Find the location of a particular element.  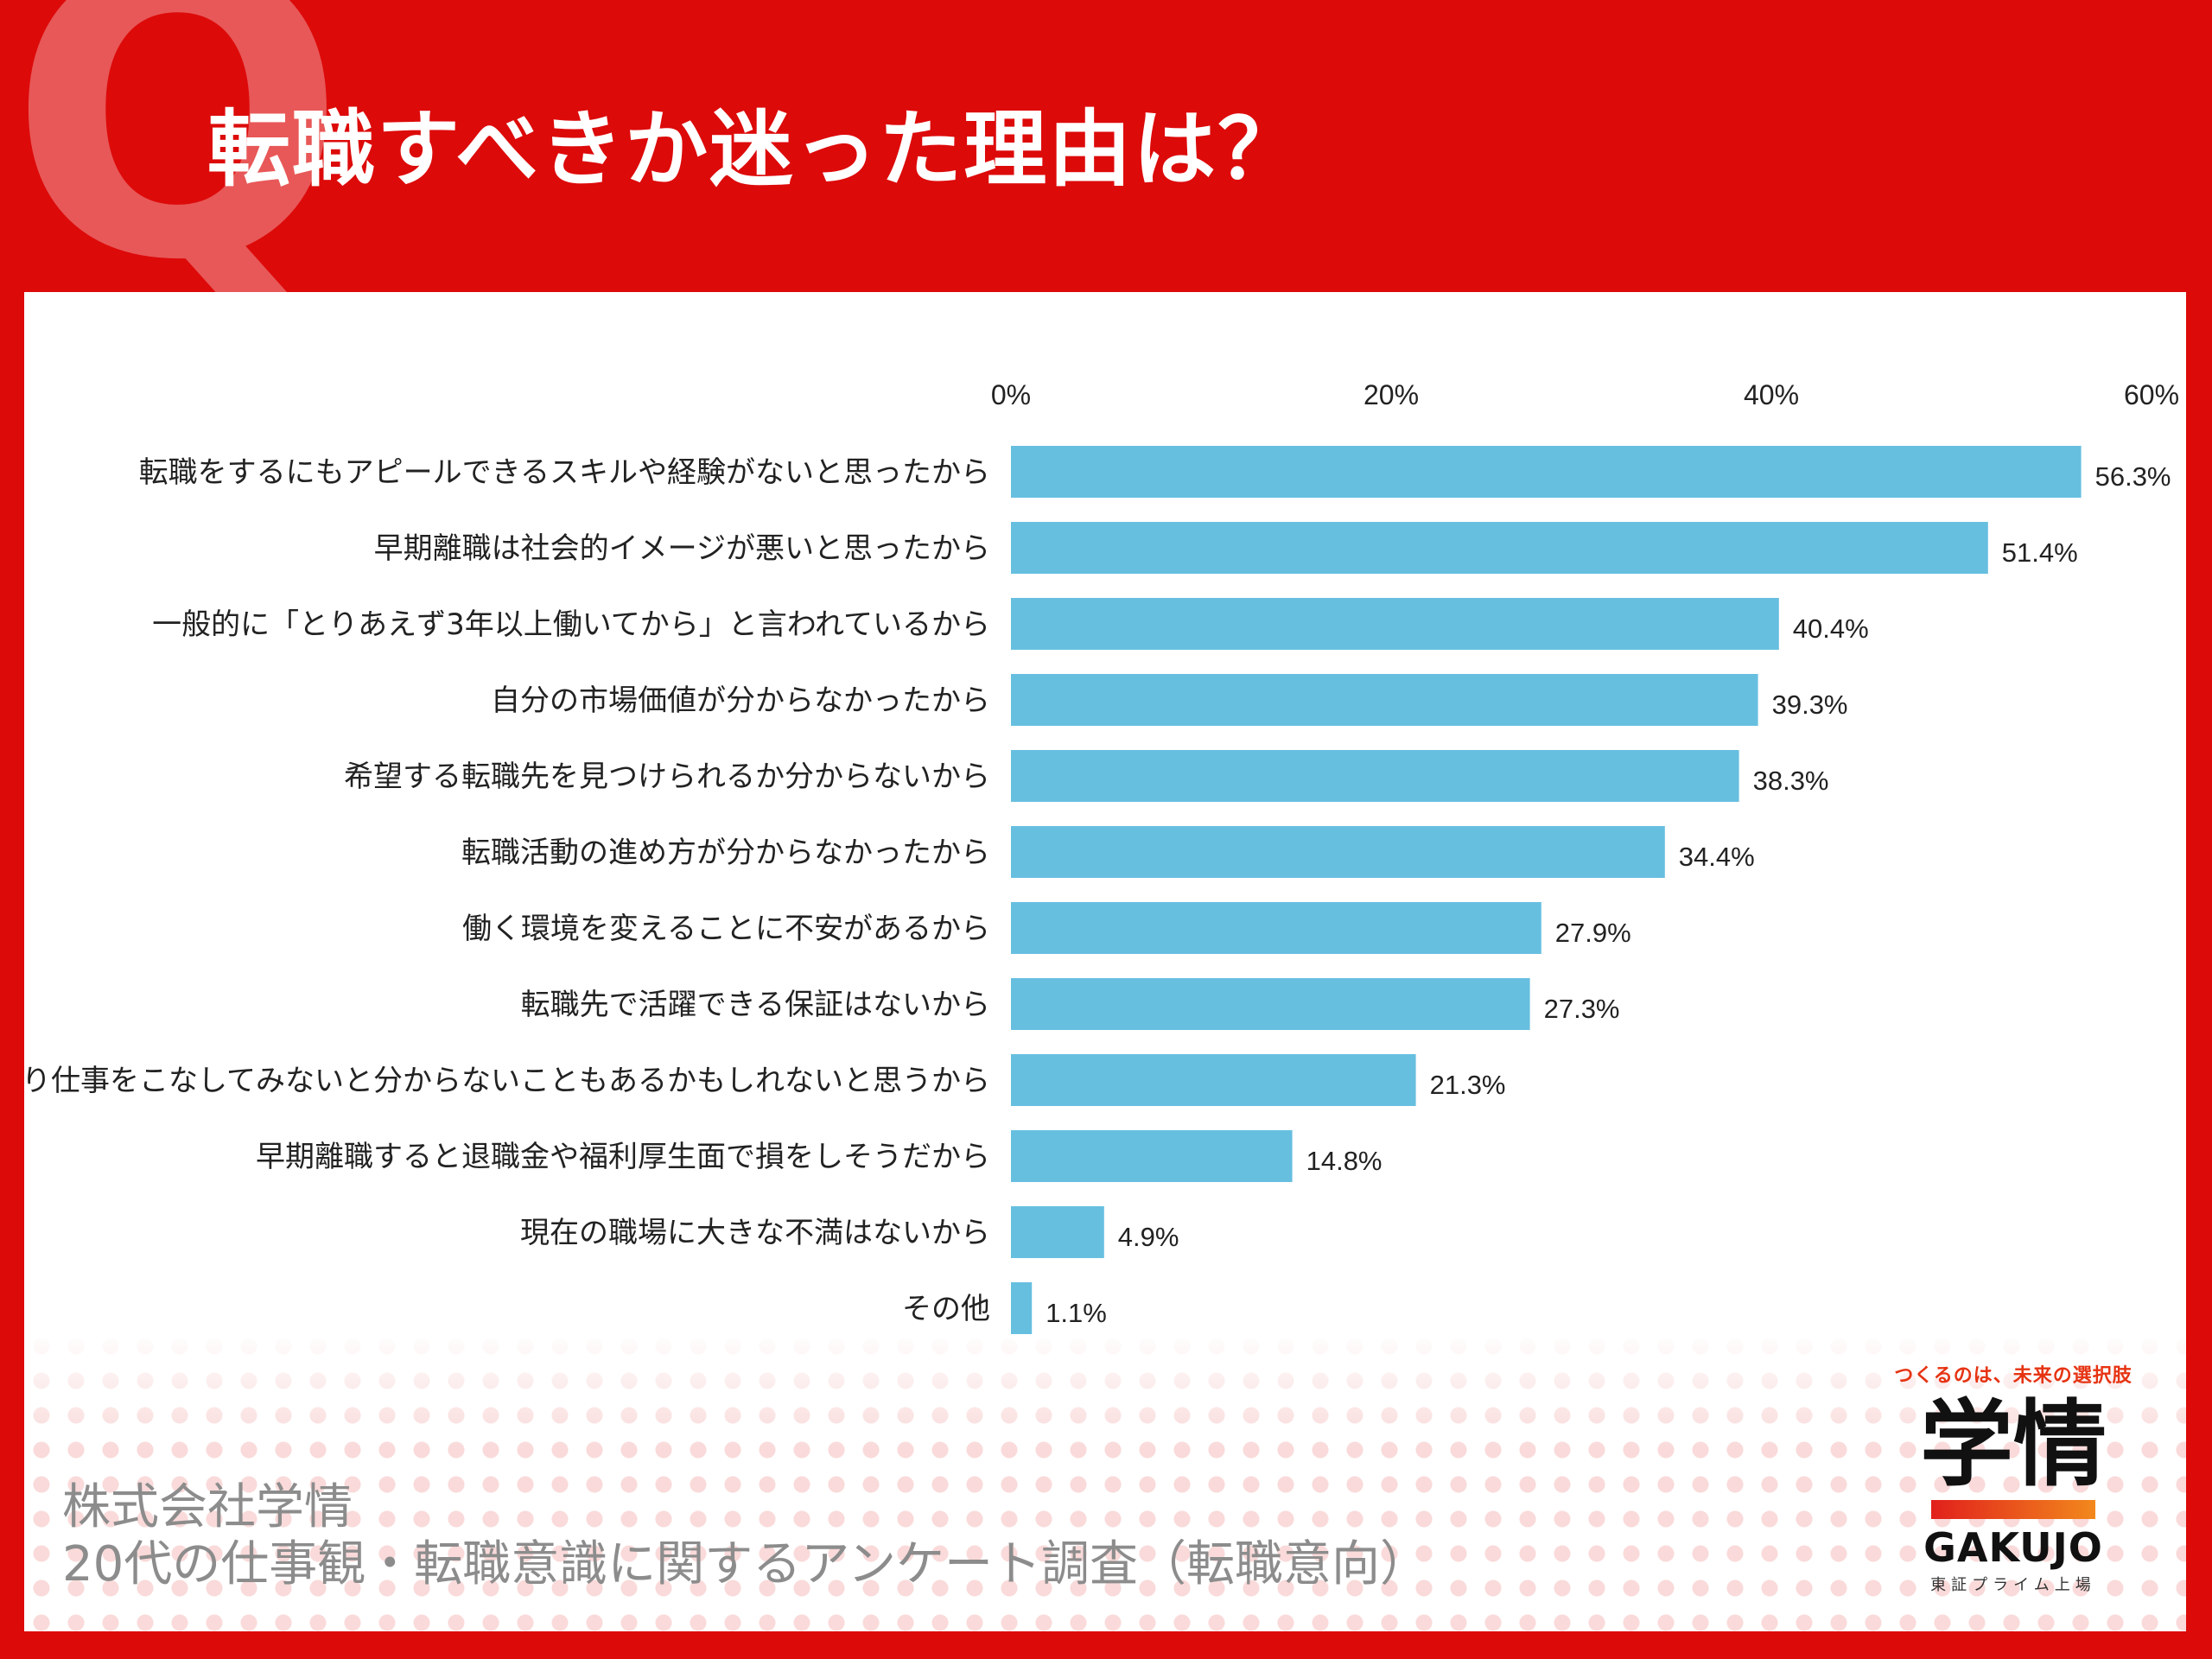

footer: 株式会社学情 20代の仕事観・転職意識に関するアンケート調査（転職意向） is located at coordinates (745, 1536).